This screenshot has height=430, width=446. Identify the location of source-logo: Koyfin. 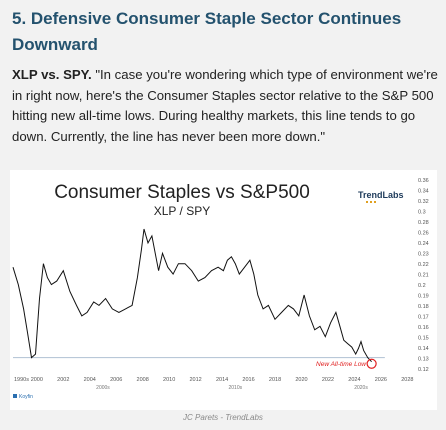
(23, 397).